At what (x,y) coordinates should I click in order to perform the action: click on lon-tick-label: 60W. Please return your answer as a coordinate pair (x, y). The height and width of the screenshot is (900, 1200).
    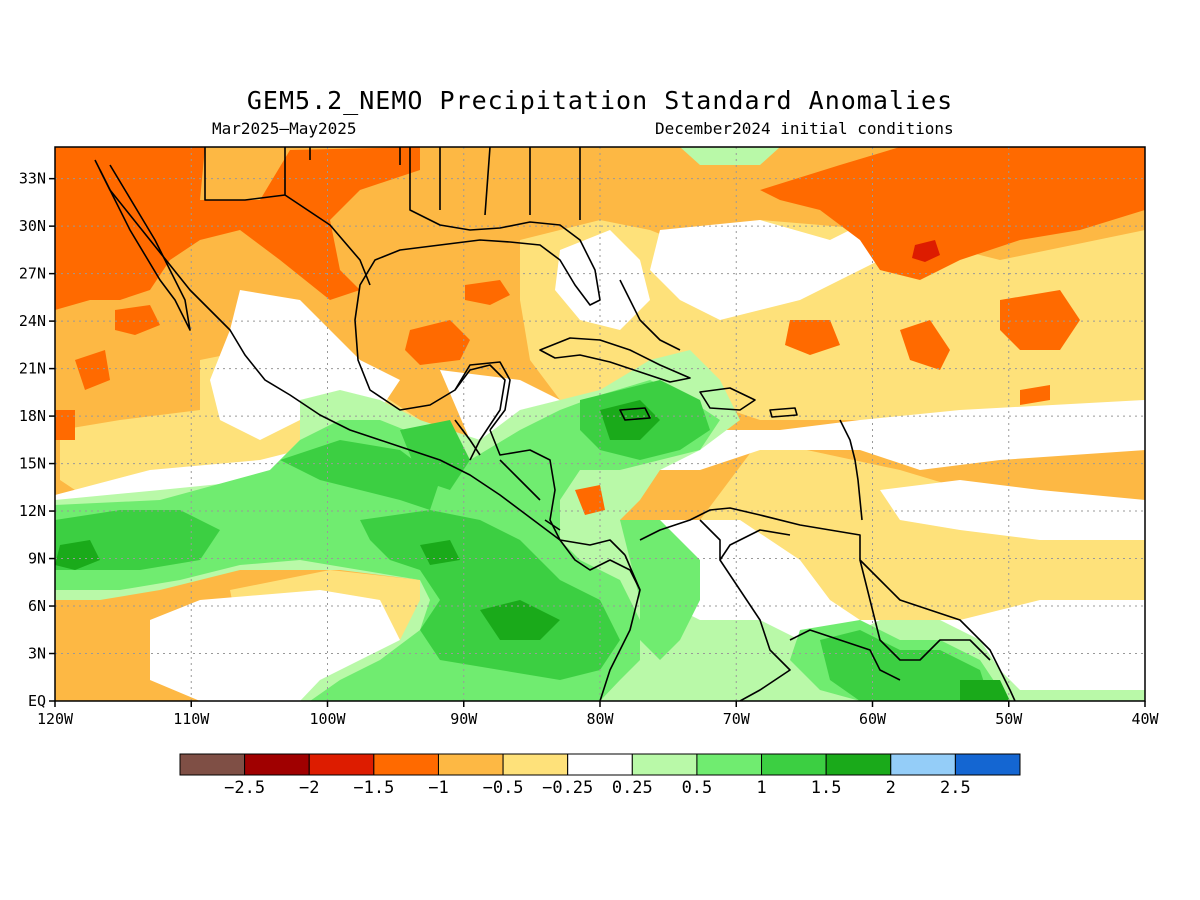
    Looking at the image, I should click on (873, 719).